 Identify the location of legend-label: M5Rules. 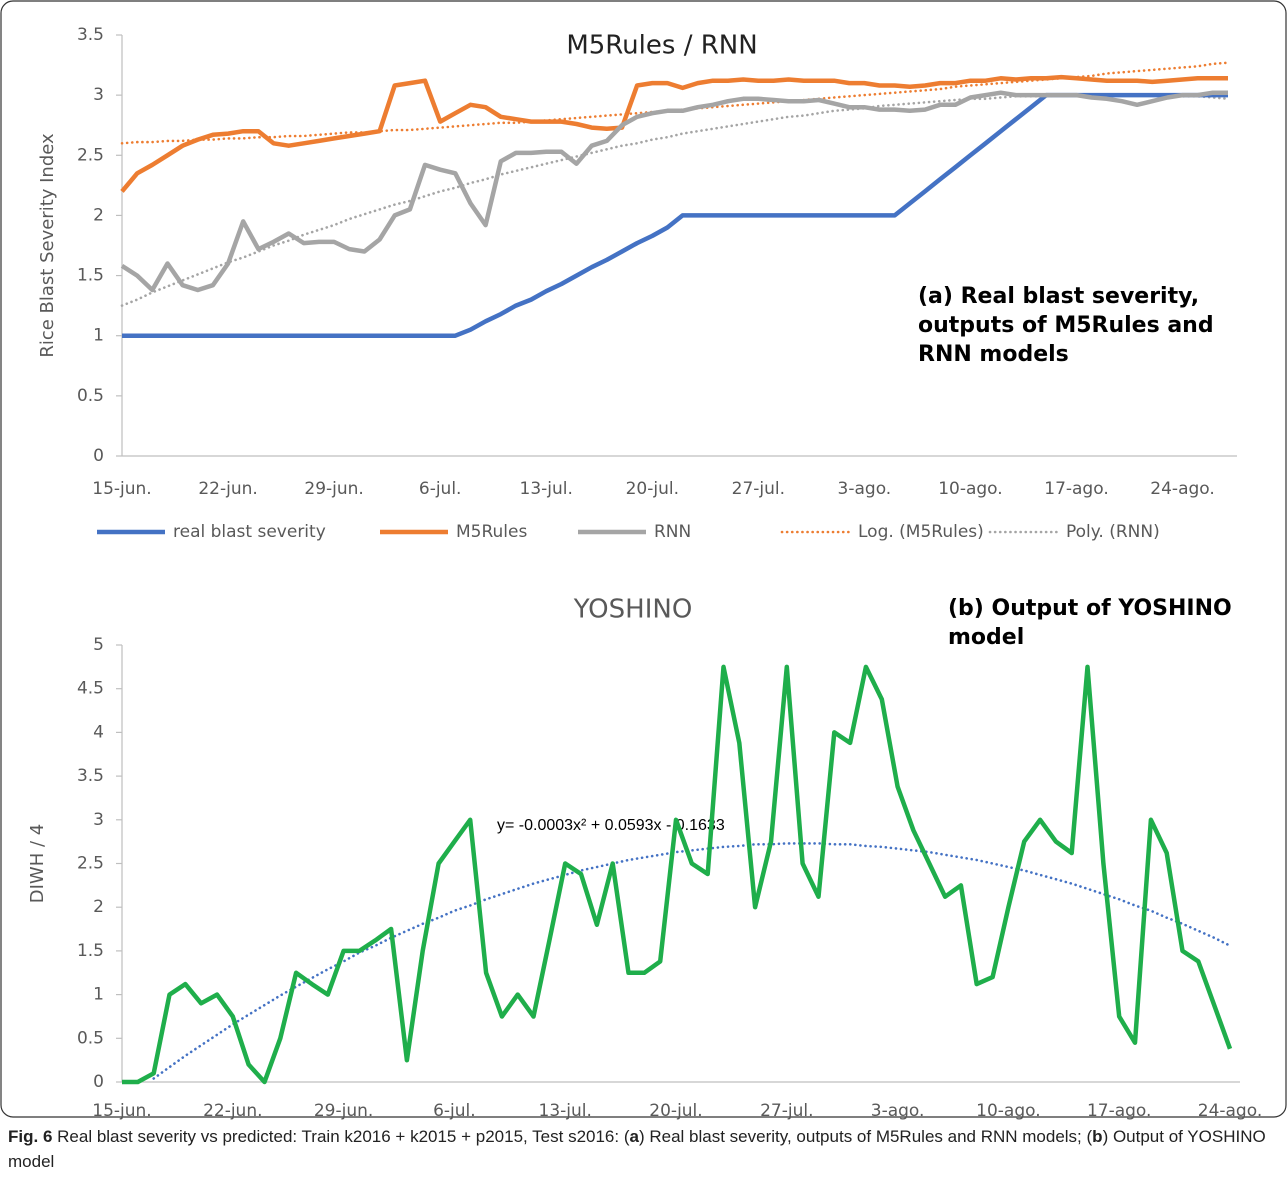
(491, 532).